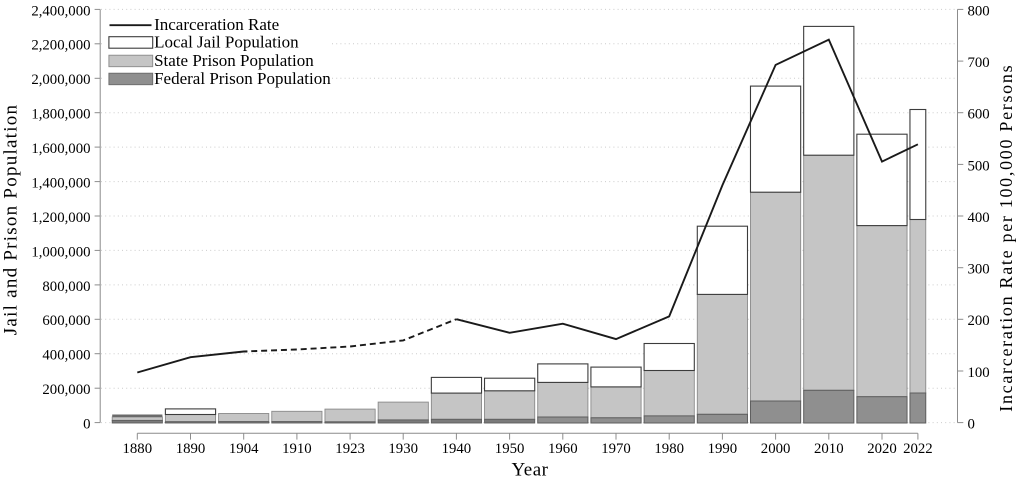 The height and width of the screenshot is (482, 1024). I want to click on svg-text: 2010, so click(829, 449).